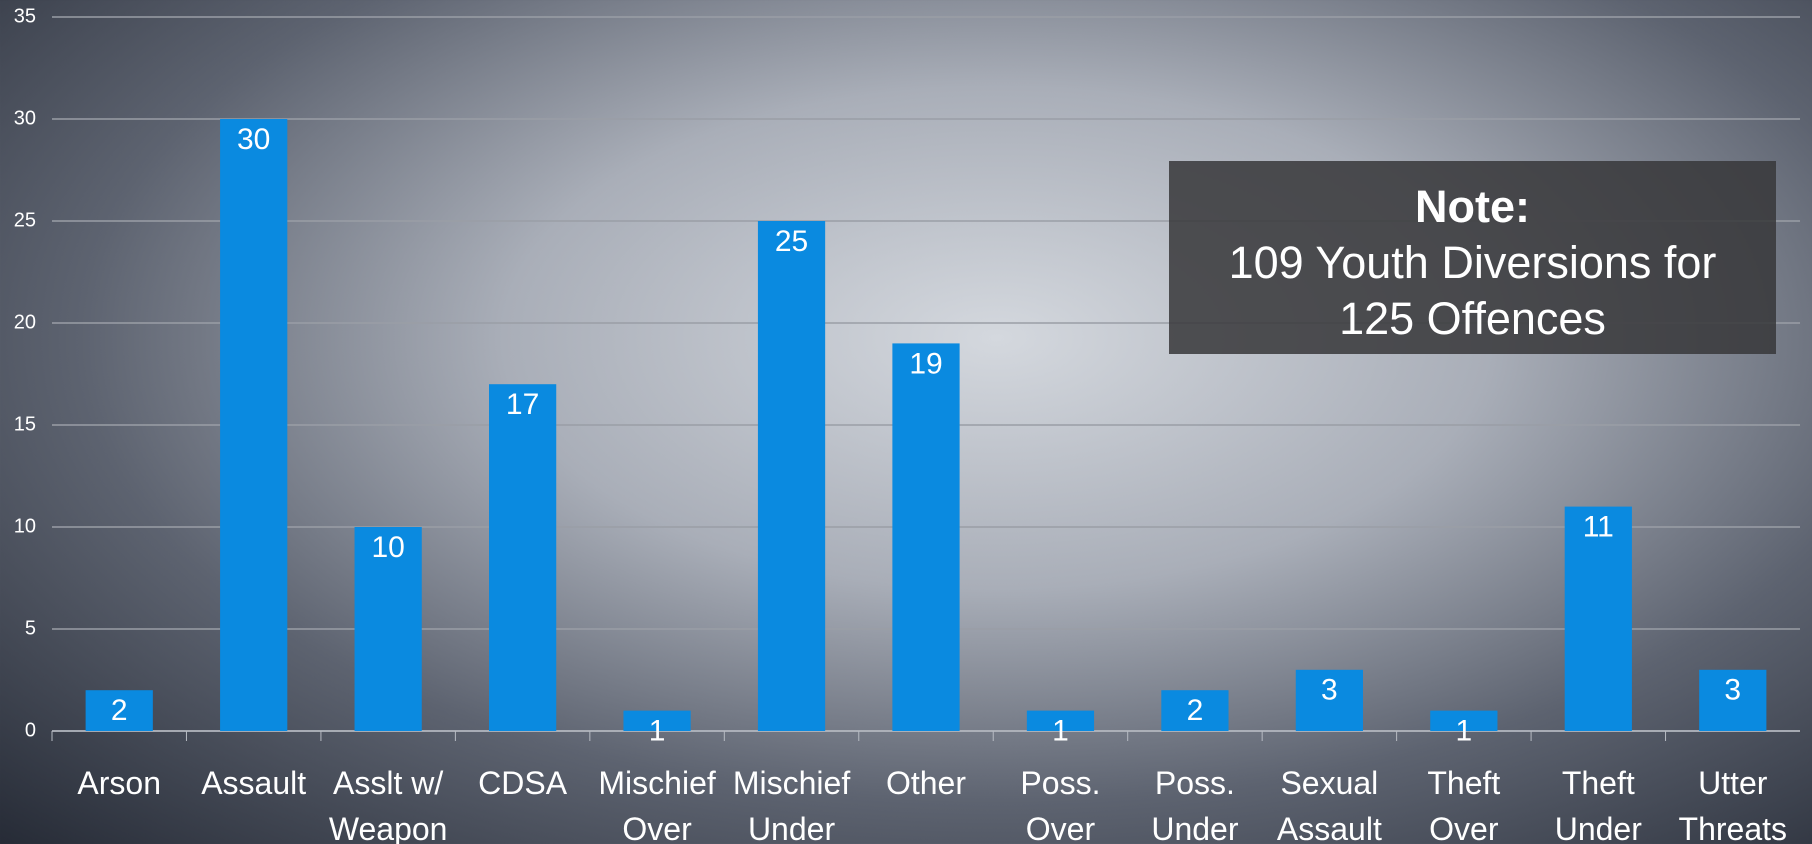  What do you see at coordinates (522, 404) in the screenshot?
I see `value-label: 17` at bounding box center [522, 404].